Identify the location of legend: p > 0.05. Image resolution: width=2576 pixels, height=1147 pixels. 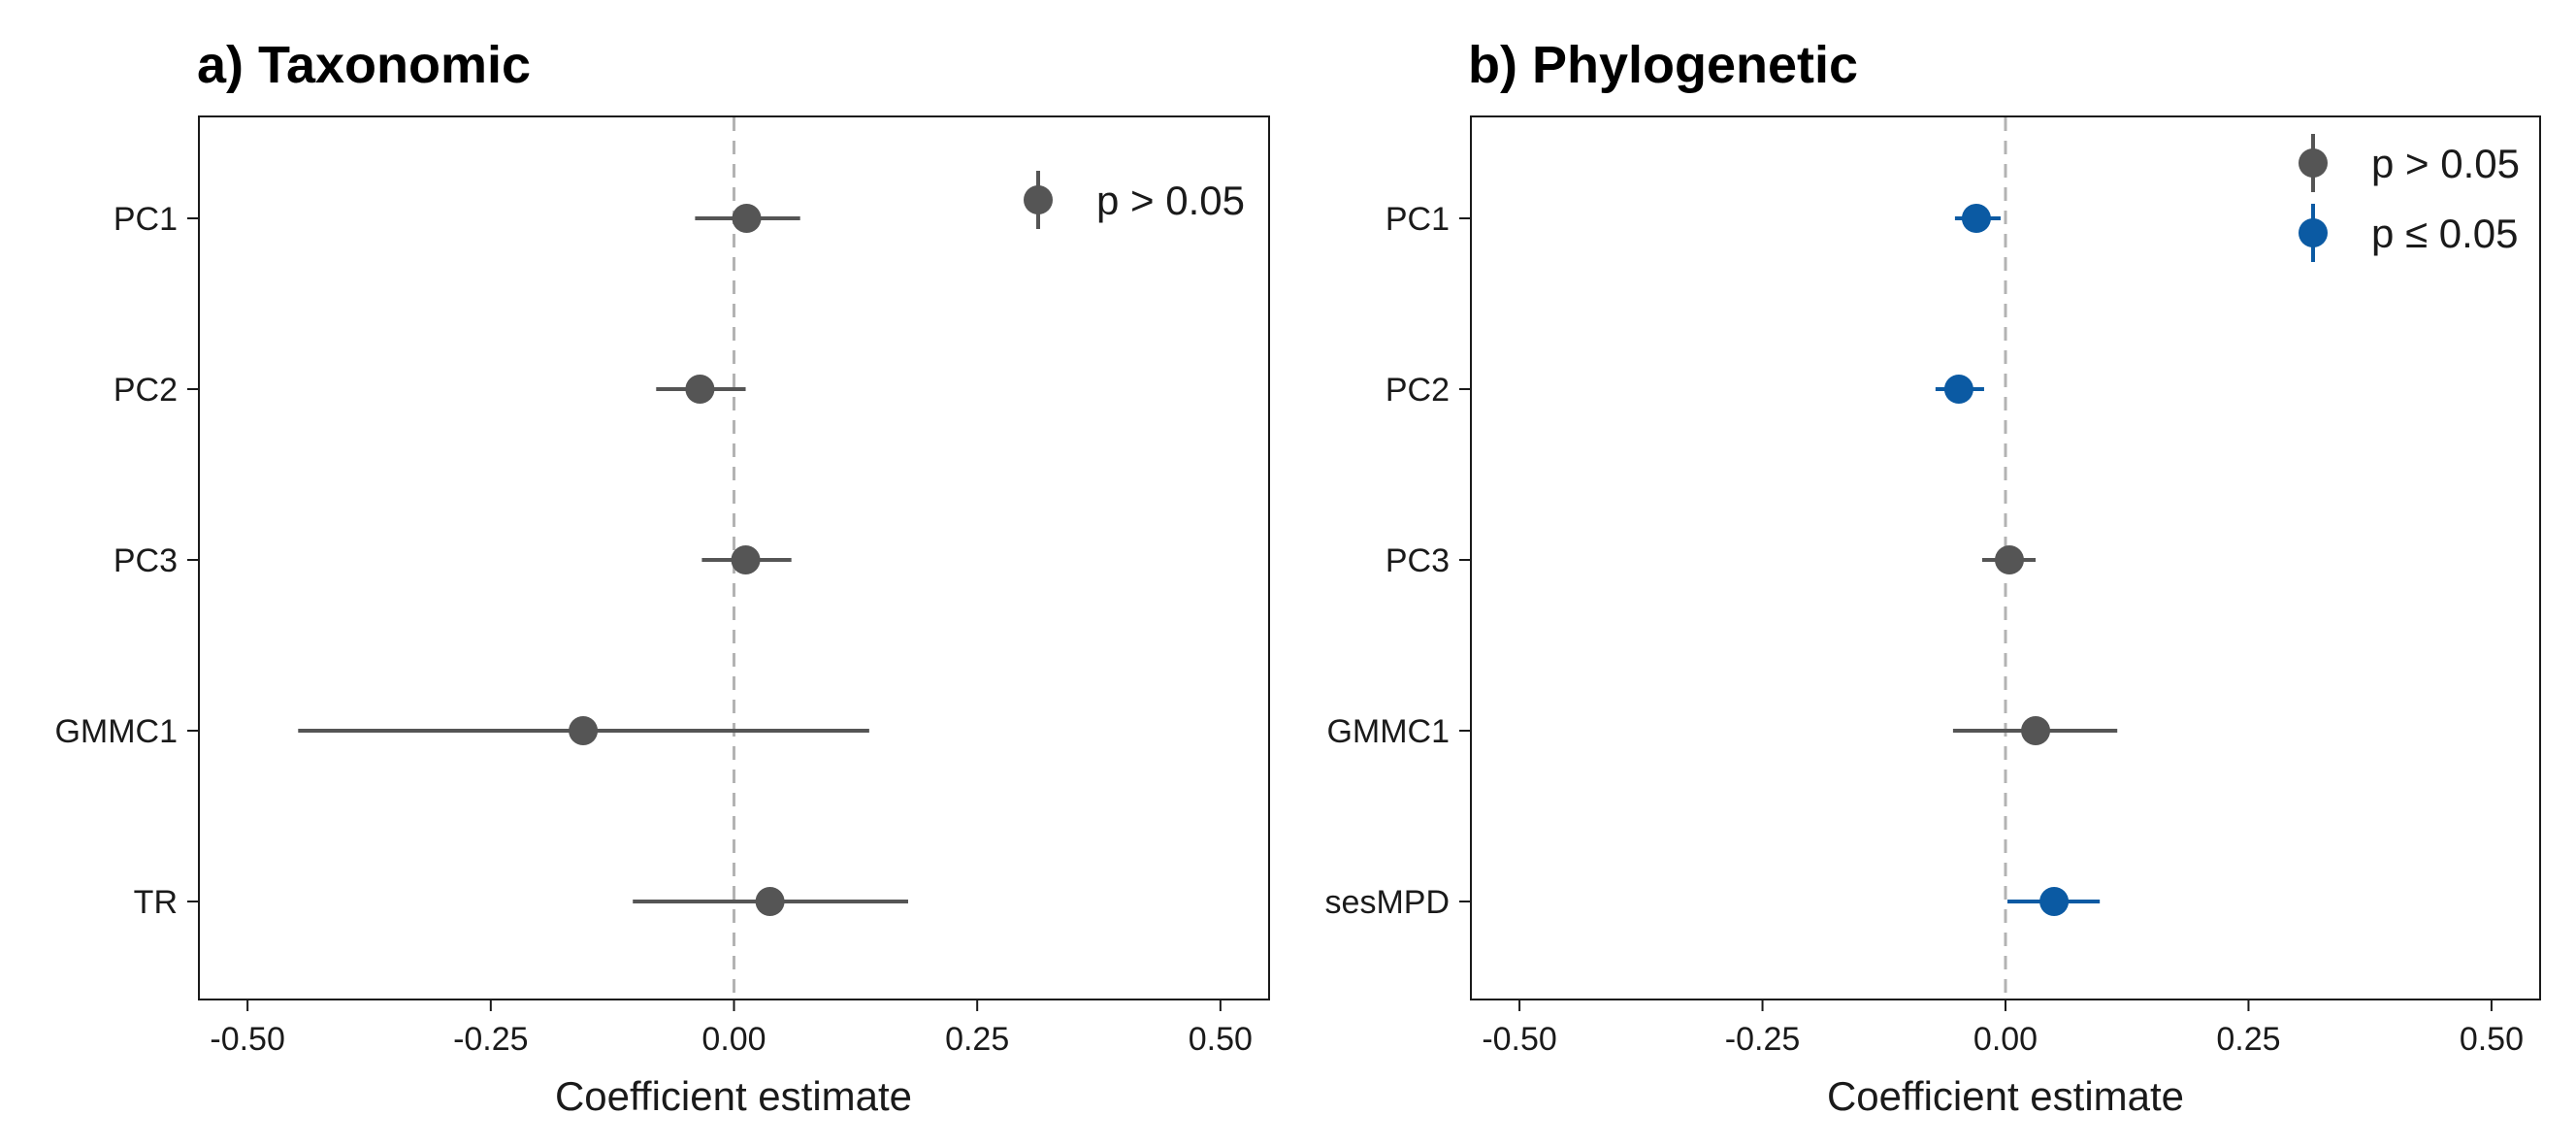
(1134, 200).